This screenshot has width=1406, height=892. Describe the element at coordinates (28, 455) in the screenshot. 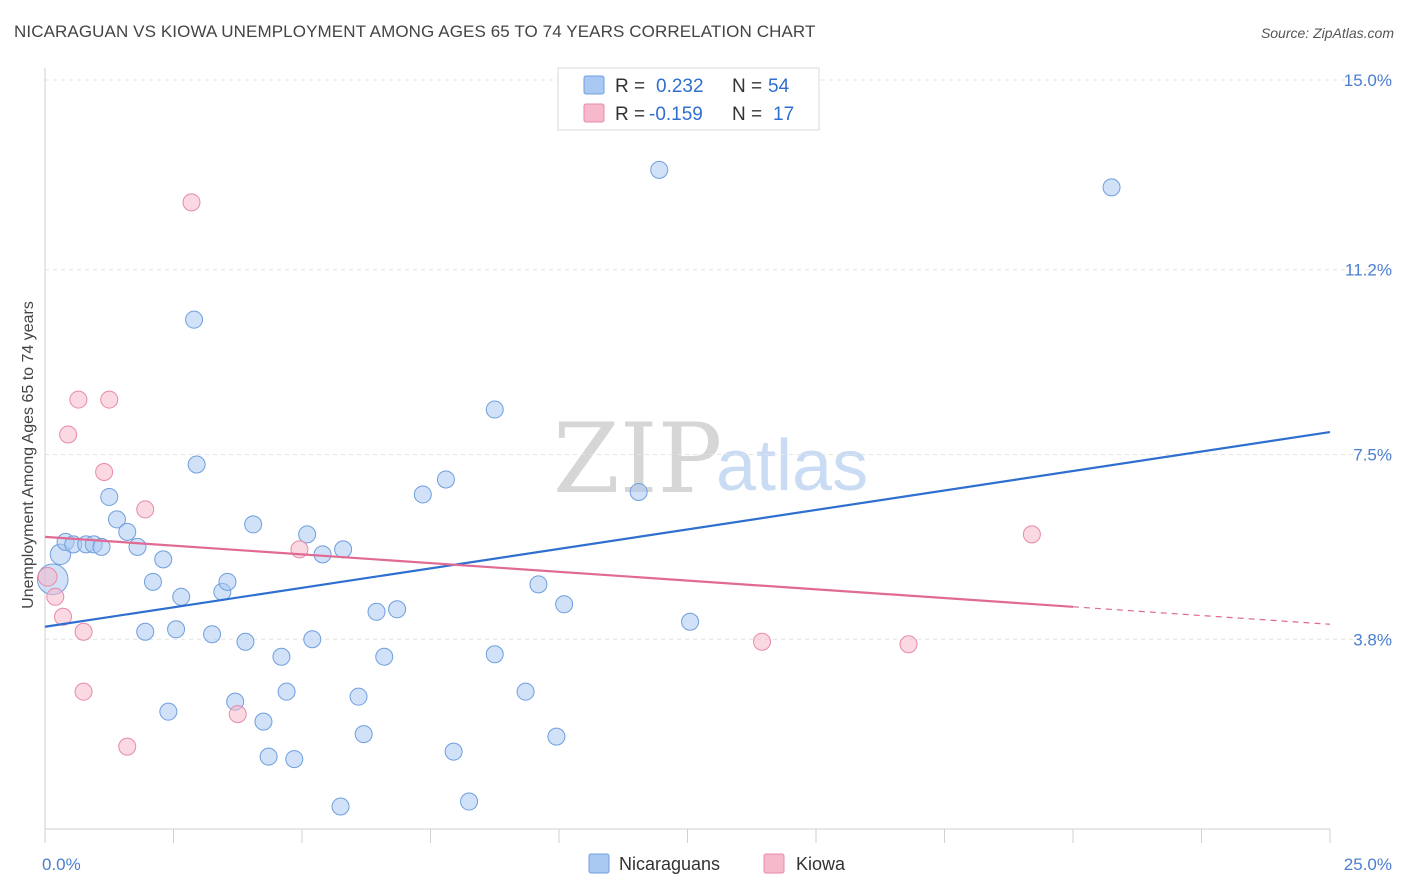

I see `y-axis-label: Unemployment Among Ages 65 to 74 years` at that location.